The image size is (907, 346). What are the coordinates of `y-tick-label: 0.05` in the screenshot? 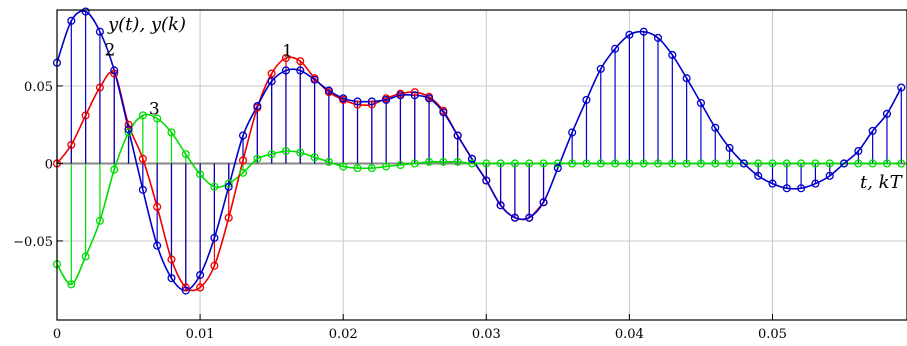 It's located at (38, 87).